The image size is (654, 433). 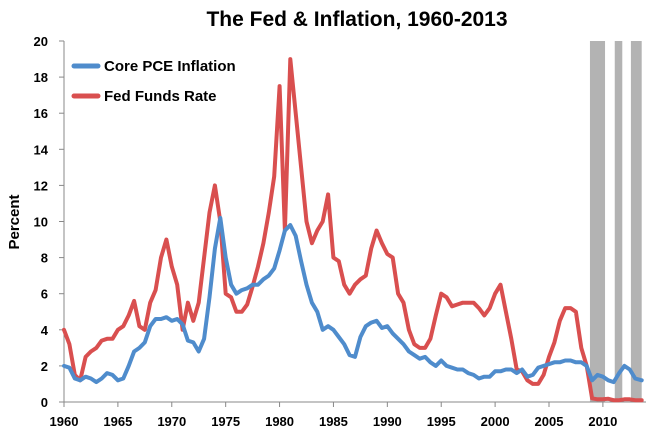 I want to click on y-tick-label: 8, so click(x=44, y=258).